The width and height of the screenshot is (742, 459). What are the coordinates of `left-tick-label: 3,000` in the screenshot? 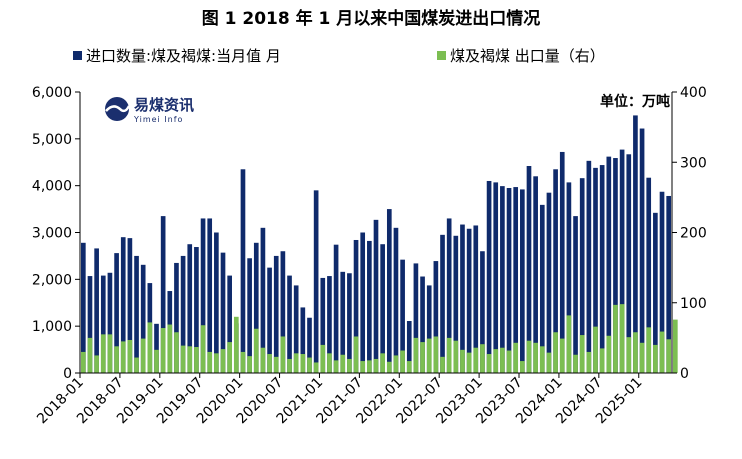 It's located at (52, 234).